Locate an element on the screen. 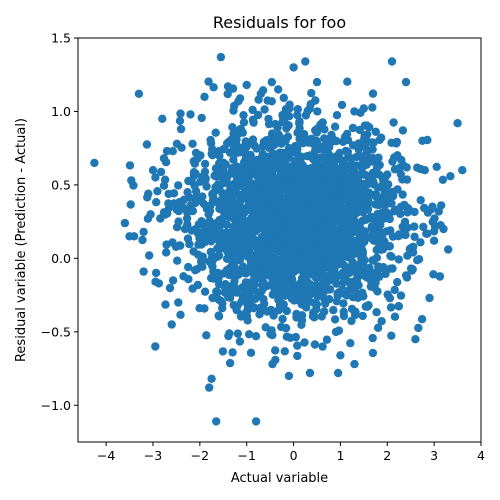 The width and height of the screenshot is (500, 500). x-tick-label: 3 is located at coordinates (434, 455).